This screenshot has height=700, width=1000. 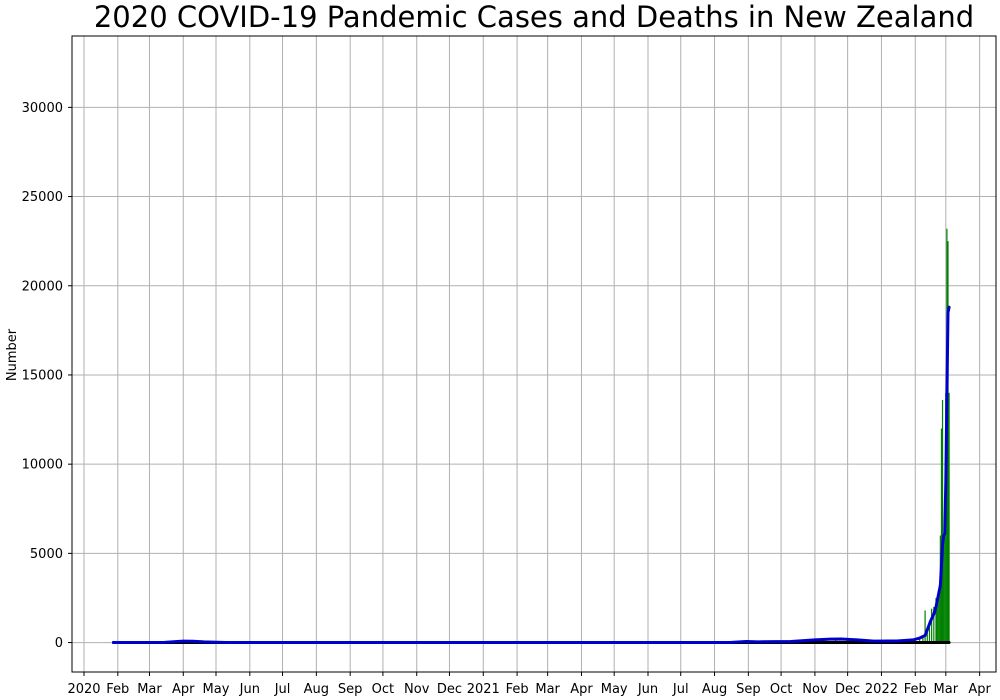 What do you see at coordinates (83, 689) in the screenshot?
I see `x-tick-label: 2020` at bounding box center [83, 689].